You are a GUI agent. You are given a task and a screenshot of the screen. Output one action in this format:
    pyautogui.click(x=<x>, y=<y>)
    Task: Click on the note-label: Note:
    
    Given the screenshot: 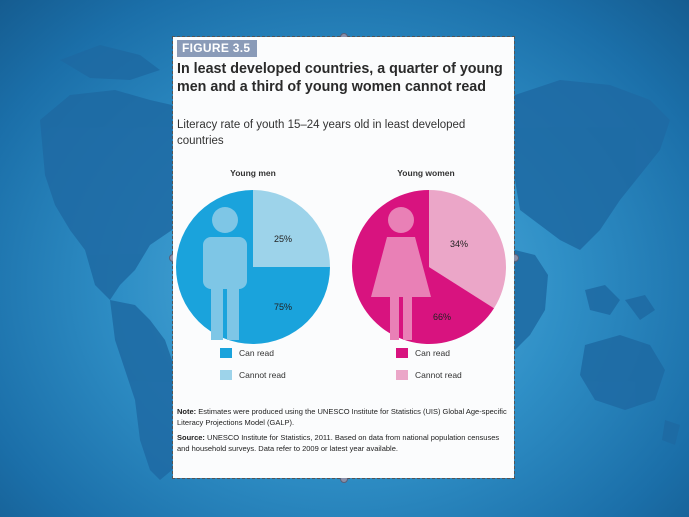 What is the action you would take?
    pyautogui.click(x=187, y=411)
    